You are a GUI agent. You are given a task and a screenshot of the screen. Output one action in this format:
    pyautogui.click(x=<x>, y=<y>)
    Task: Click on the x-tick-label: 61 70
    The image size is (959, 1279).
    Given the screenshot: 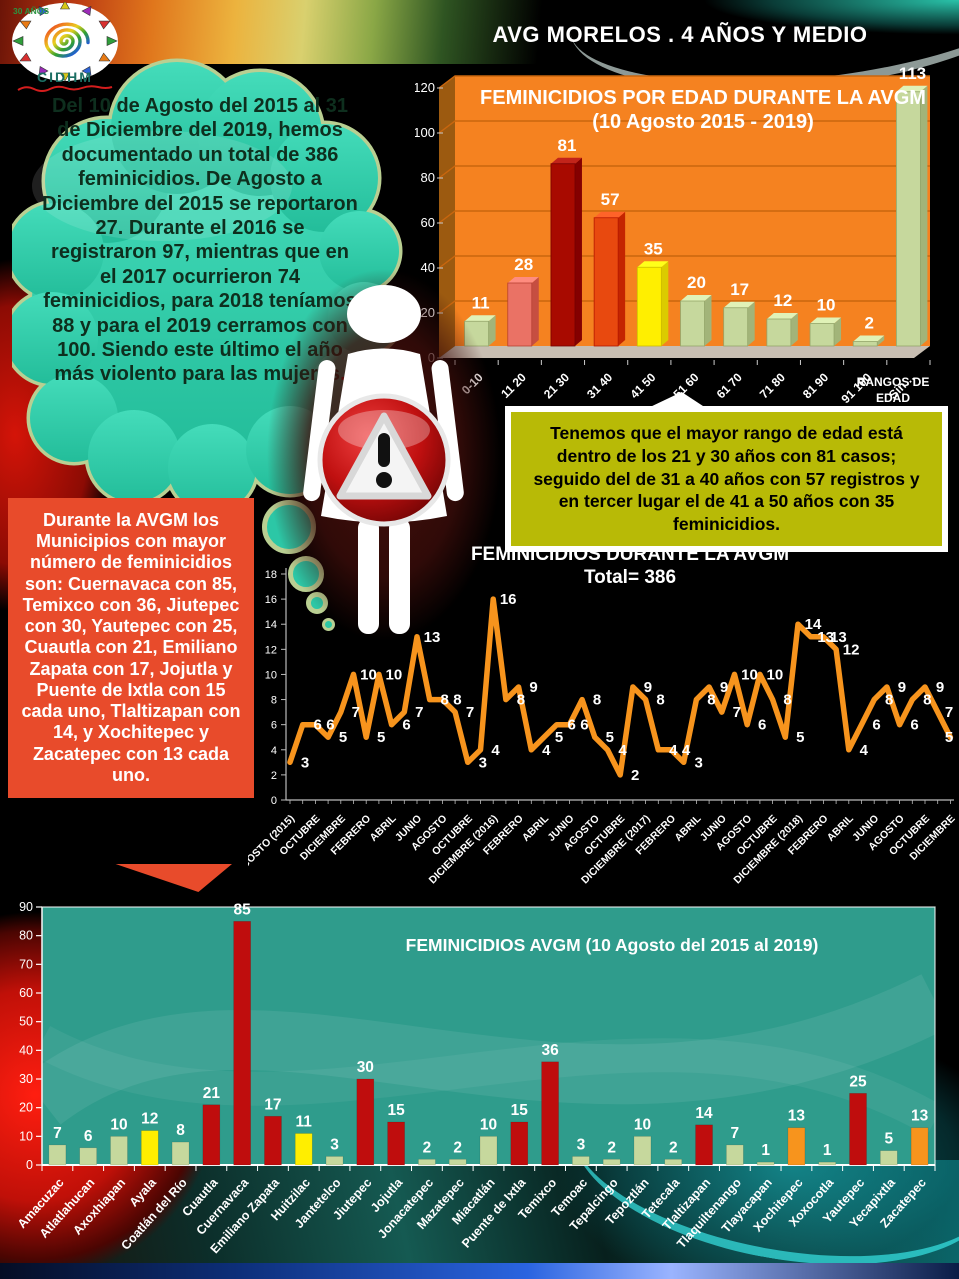 What is the action you would take?
    pyautogui.click(x=729, y=385)
    